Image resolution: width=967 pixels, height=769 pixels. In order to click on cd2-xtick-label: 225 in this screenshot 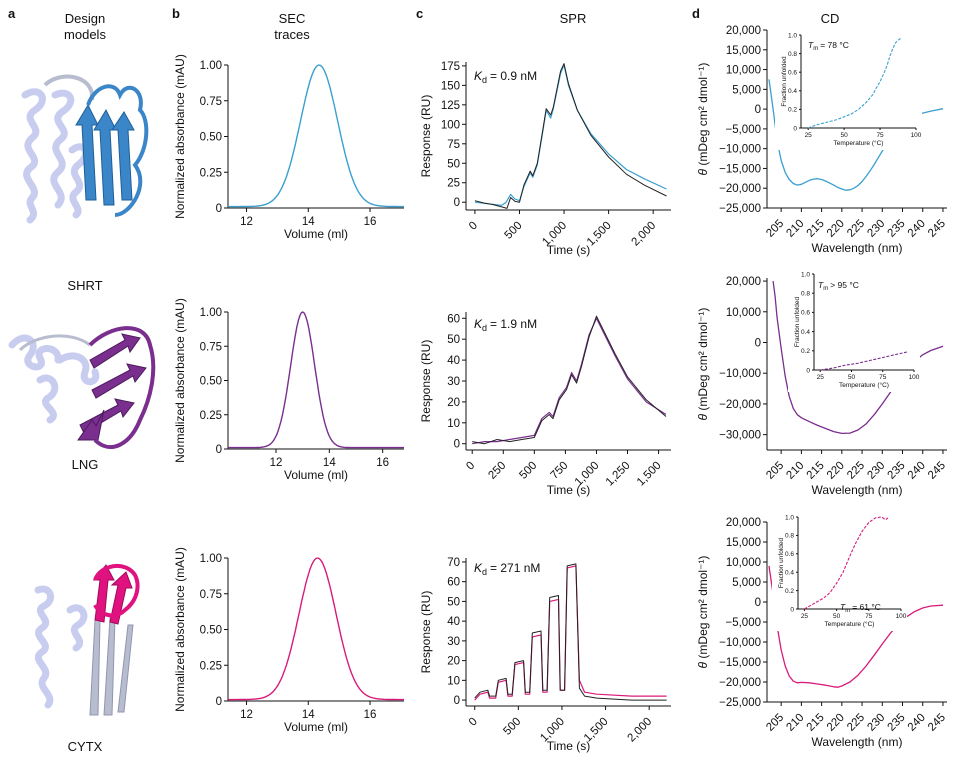, I will do `click(856, 471)`.